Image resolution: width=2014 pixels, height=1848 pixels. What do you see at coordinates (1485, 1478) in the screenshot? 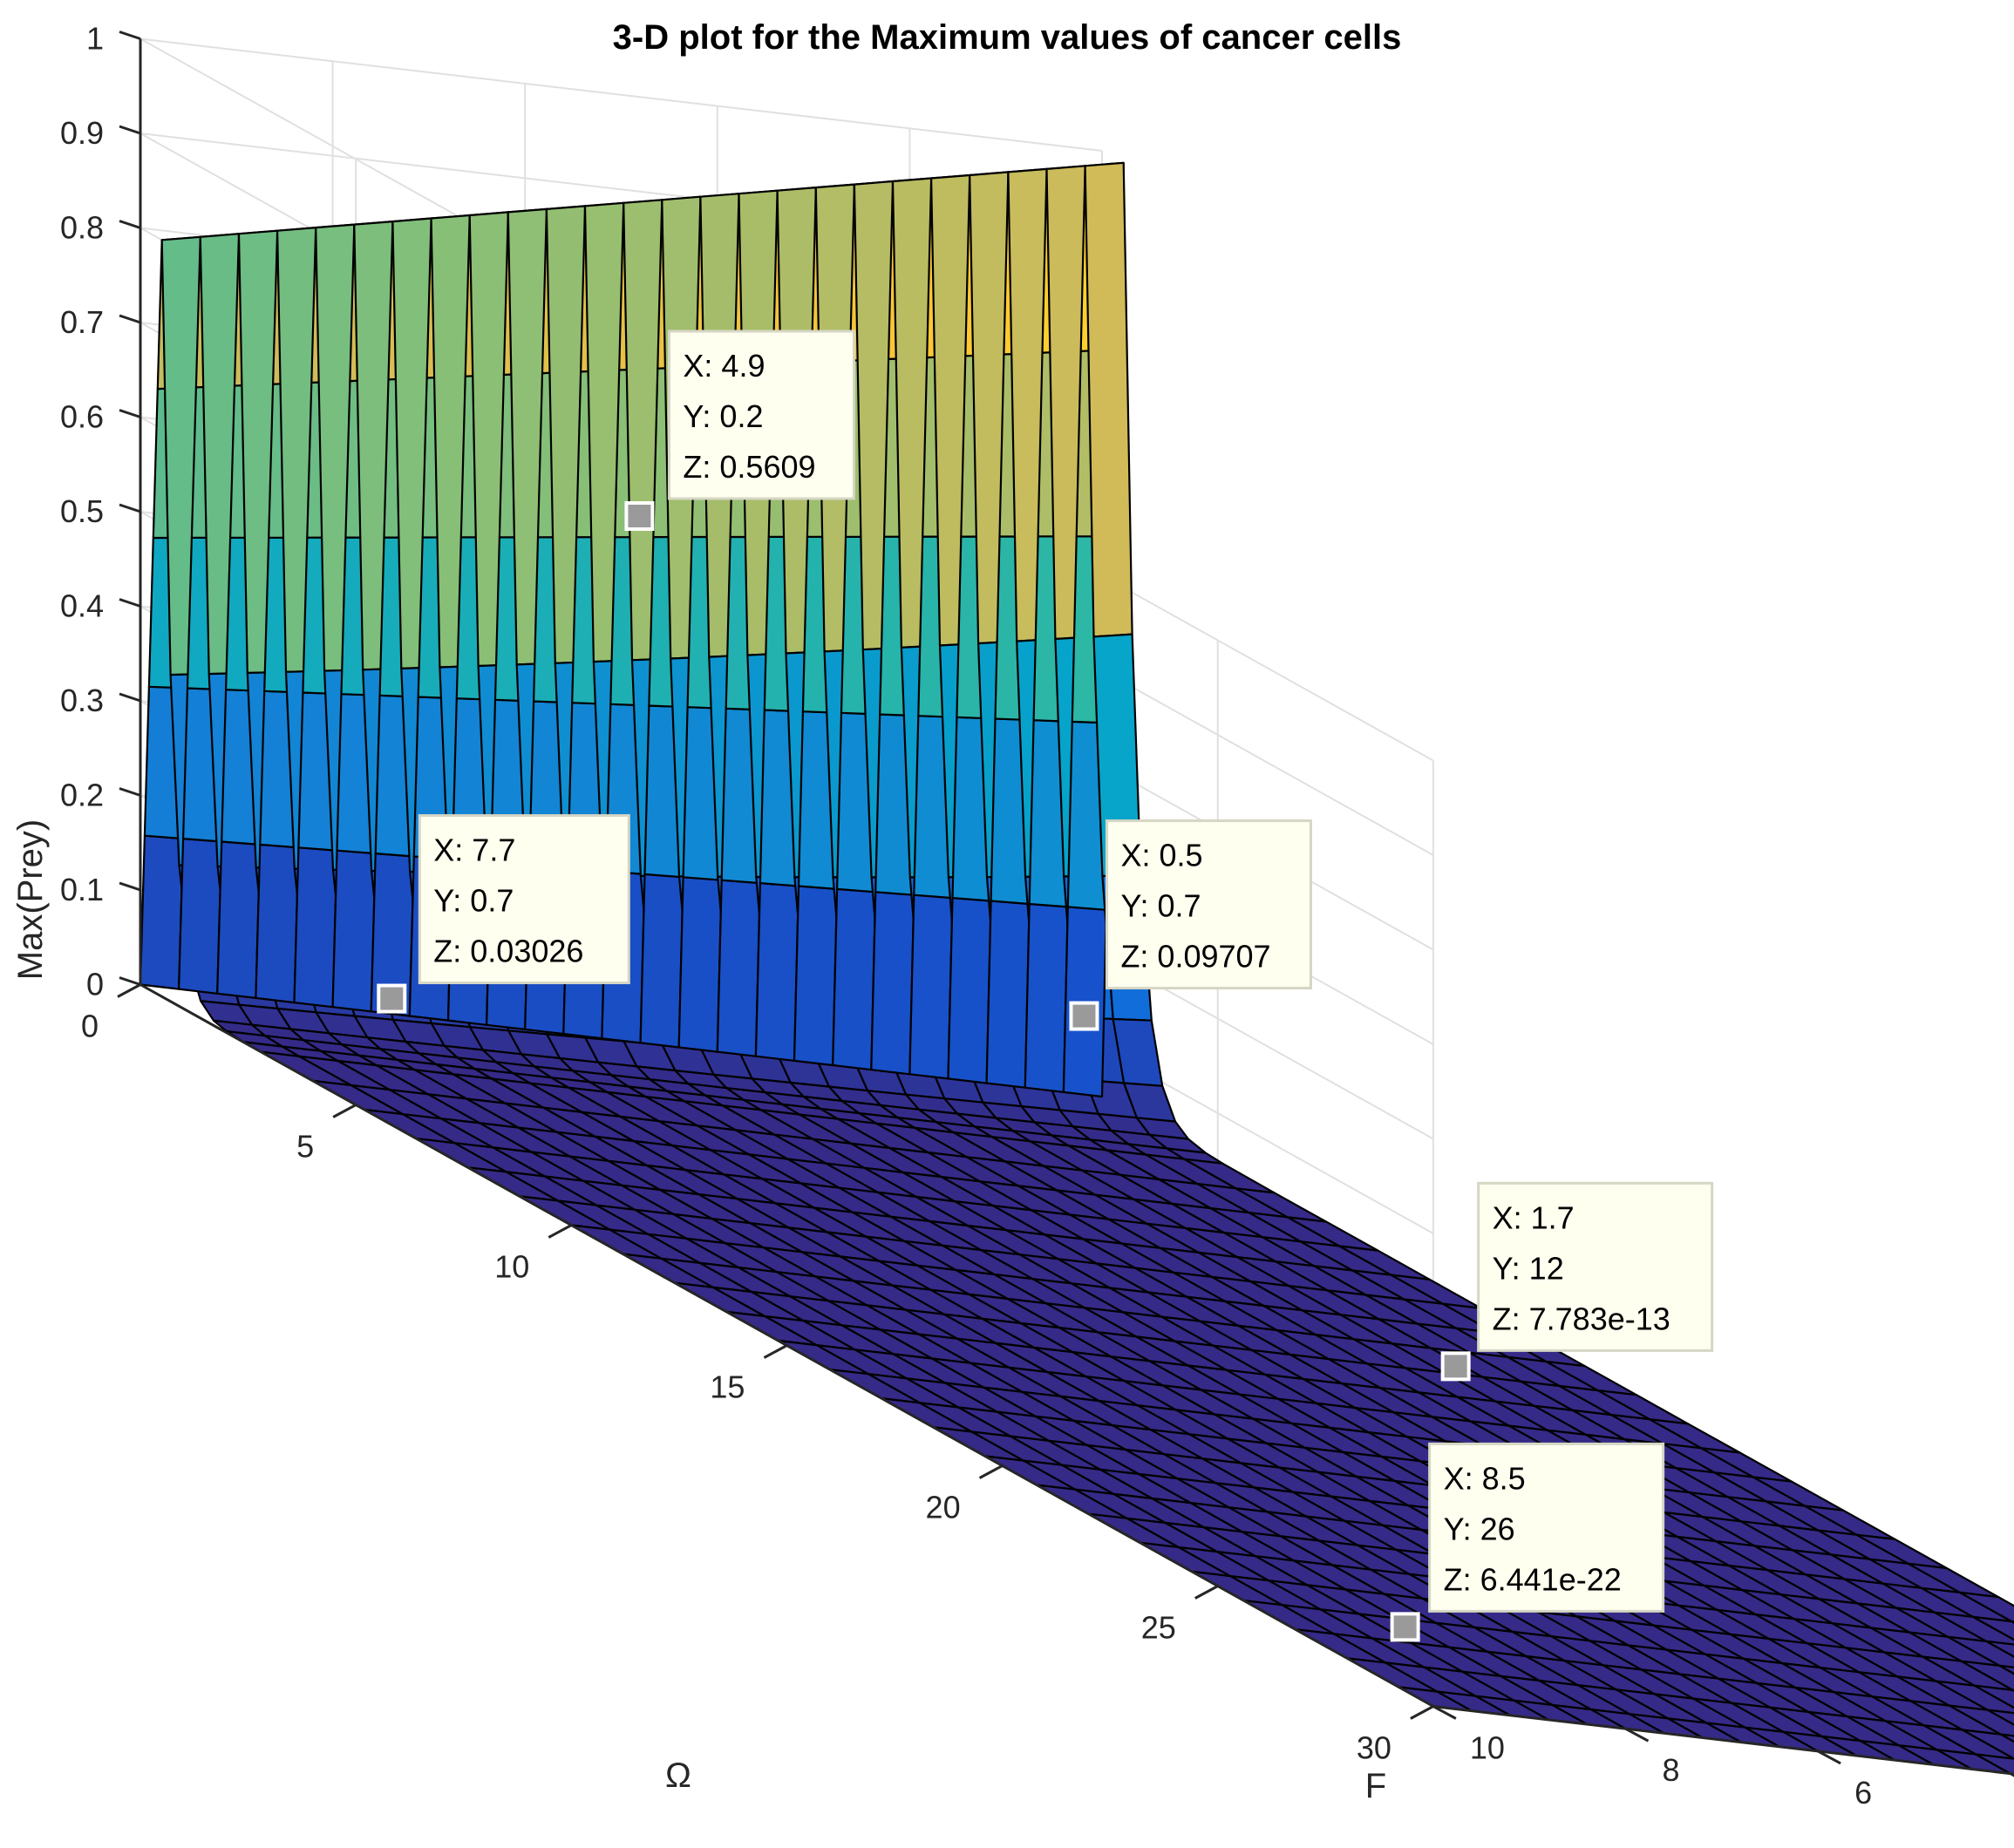
I see `data-tip-text: X: 8.5` at bounding box center [1485, 1478].